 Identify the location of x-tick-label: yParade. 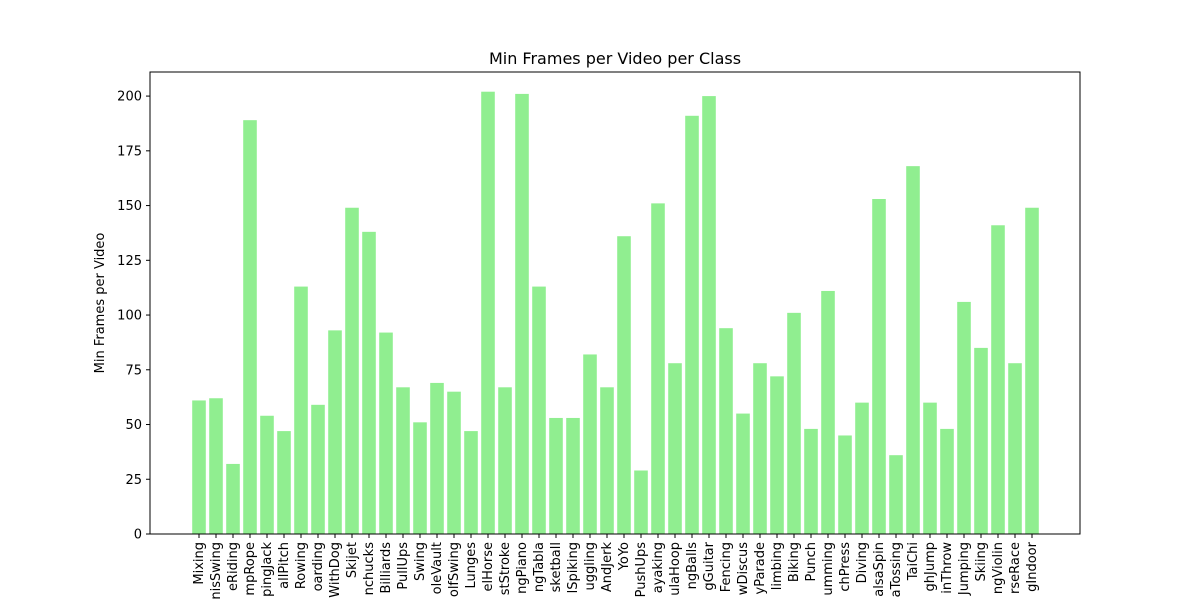
(760, 568).